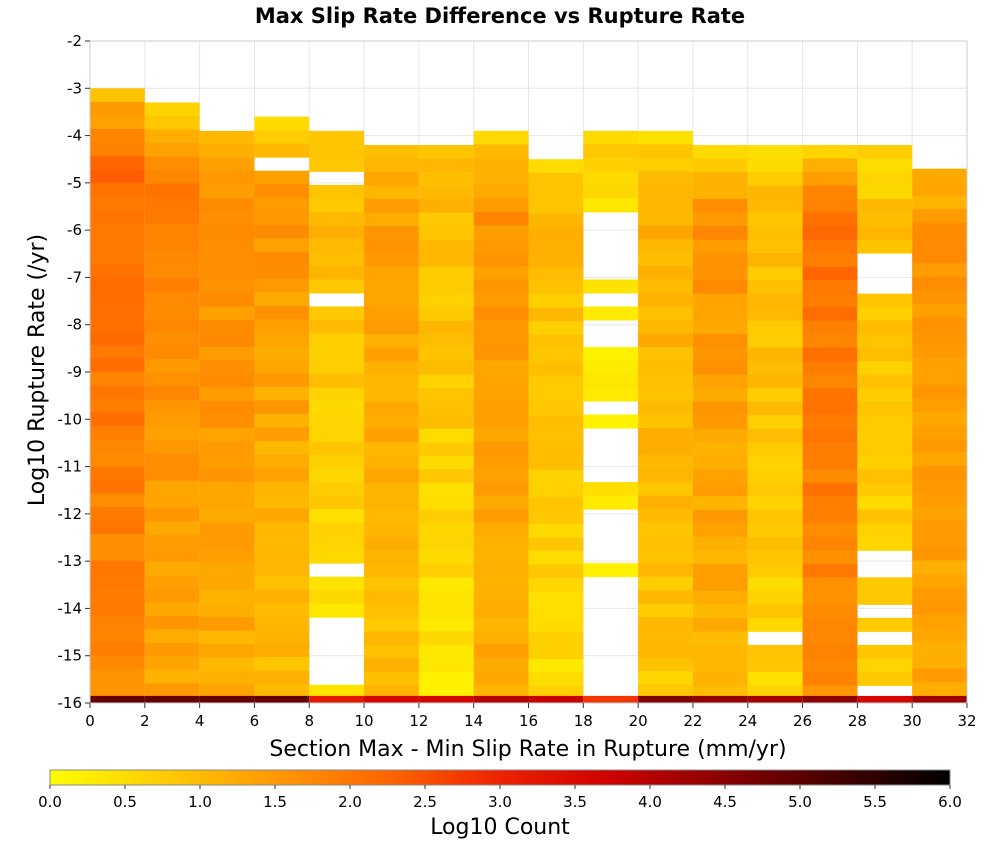 The image size is (1000, 850). Describe the element at coordinates (800, 802) in the screenshot. I see `colorbar-tick-label: 5.0` at that location.